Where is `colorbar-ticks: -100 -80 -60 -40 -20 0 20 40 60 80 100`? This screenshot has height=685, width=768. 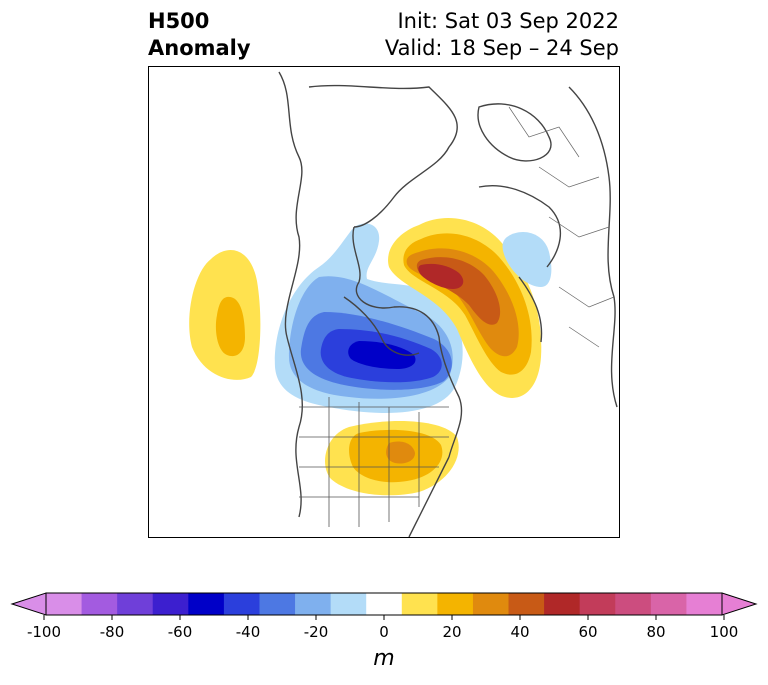
colorbar-ticks: -100 -80 -60 -40 -20 0 20 40 60 80 100 is located at coordinates (382, 628).